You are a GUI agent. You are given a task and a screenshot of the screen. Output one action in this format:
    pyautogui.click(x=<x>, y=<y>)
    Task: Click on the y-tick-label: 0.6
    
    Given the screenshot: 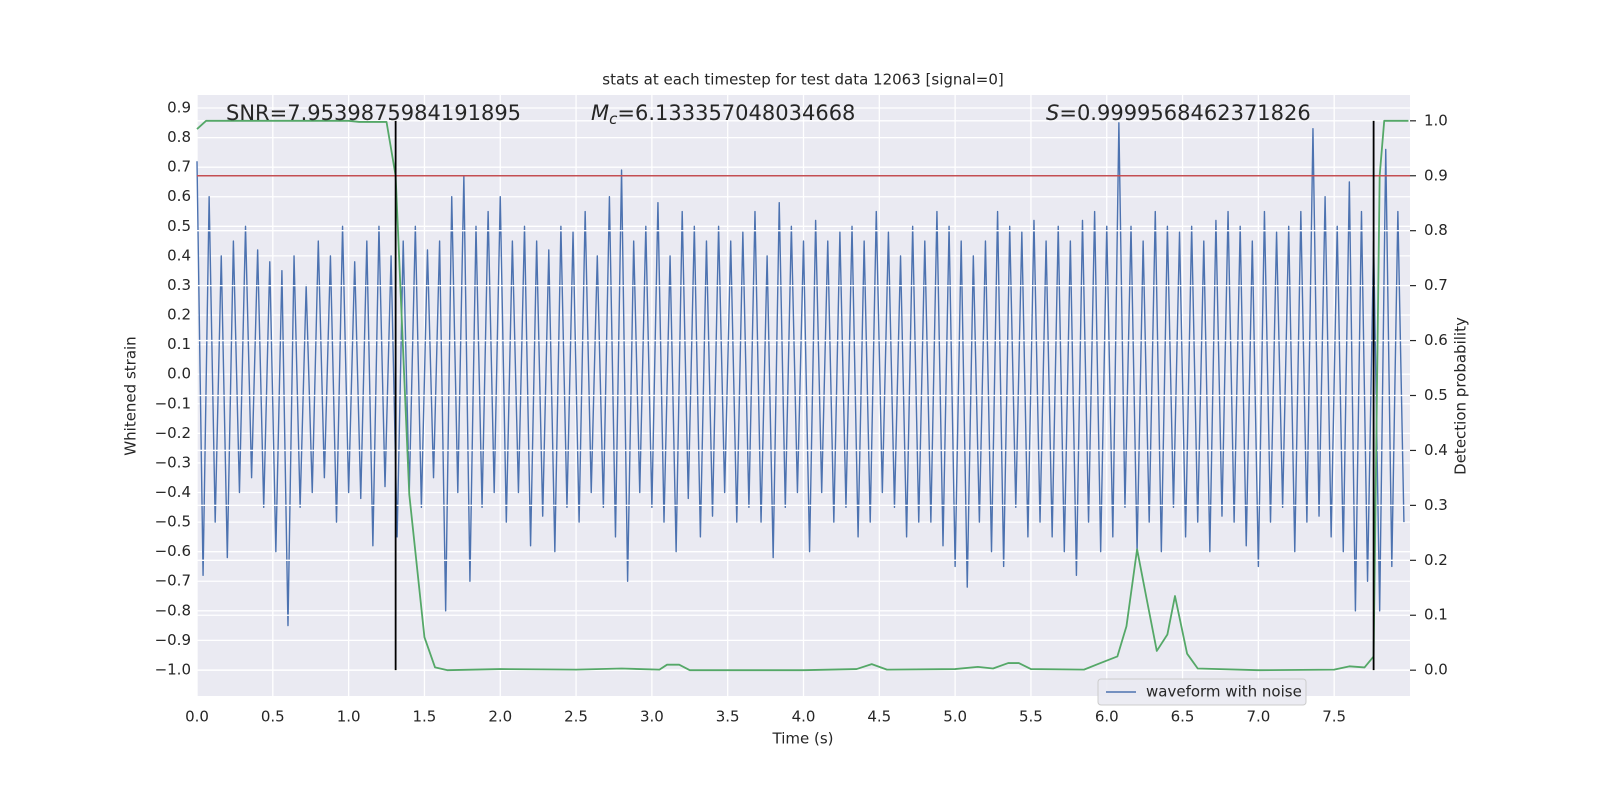 What is the action you would take?
    pyautogui.click(x=179, y=196)
    